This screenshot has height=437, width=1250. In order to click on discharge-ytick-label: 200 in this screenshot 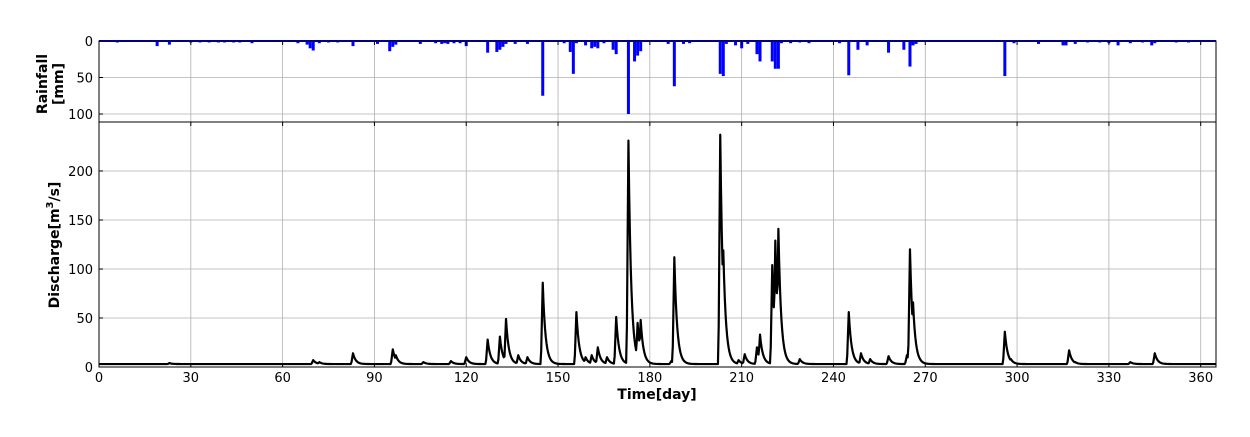, I will do `click(80, 172)`.